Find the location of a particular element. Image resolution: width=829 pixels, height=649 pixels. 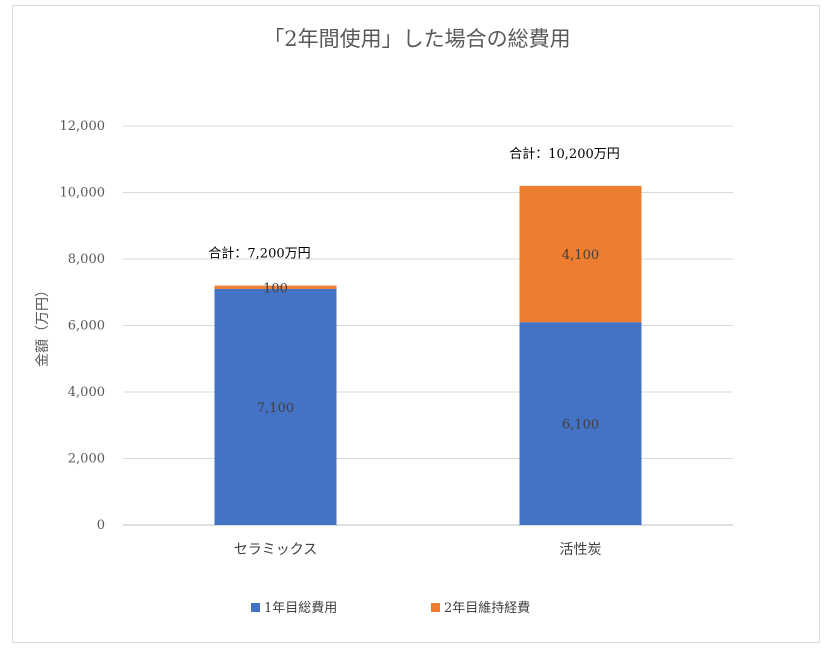

y-tick-label: 6,000 is located at coordinates (86, 326).